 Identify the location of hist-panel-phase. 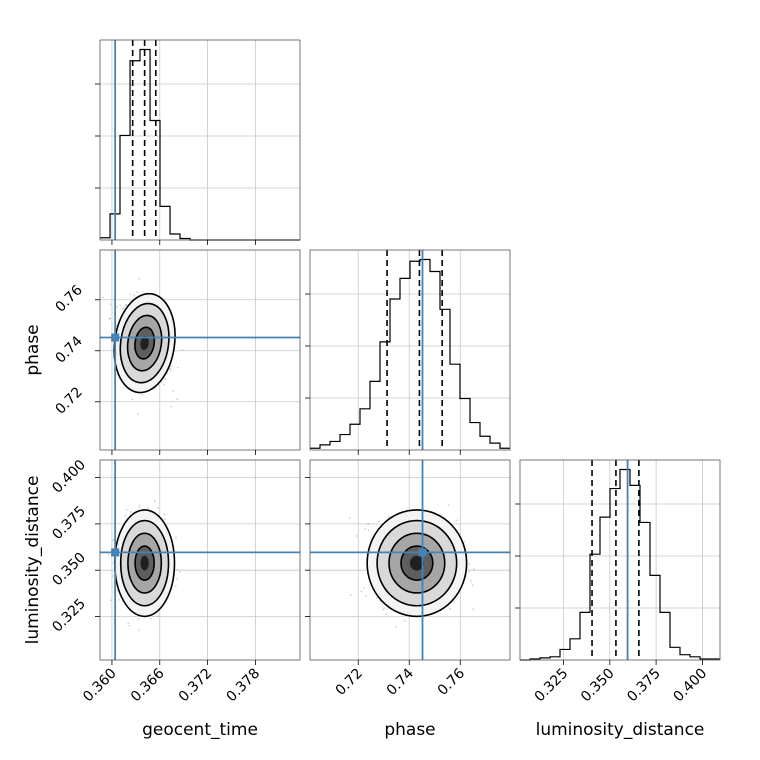
(408, 350).